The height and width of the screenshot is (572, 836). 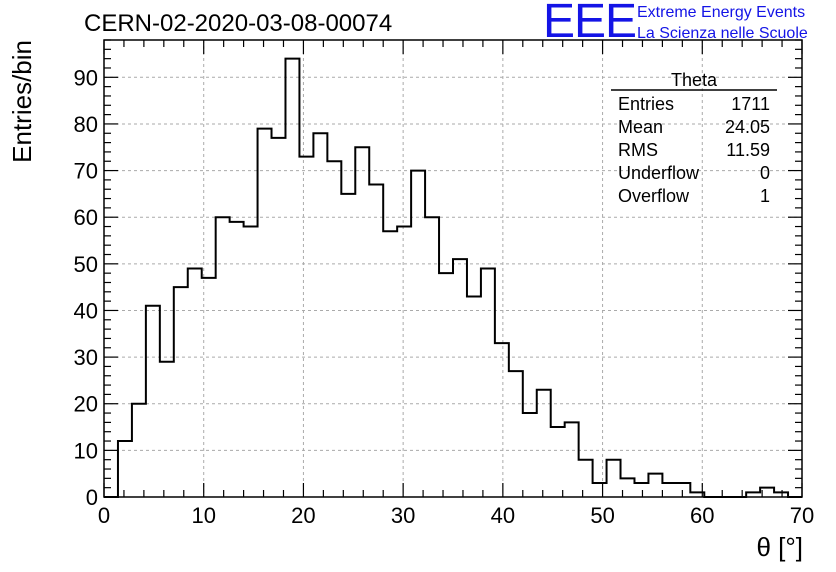 What do you see at coordinates (86, 404) in the screenshot?
I see `y-tick-label: 20` at bounding box center [86, 404].